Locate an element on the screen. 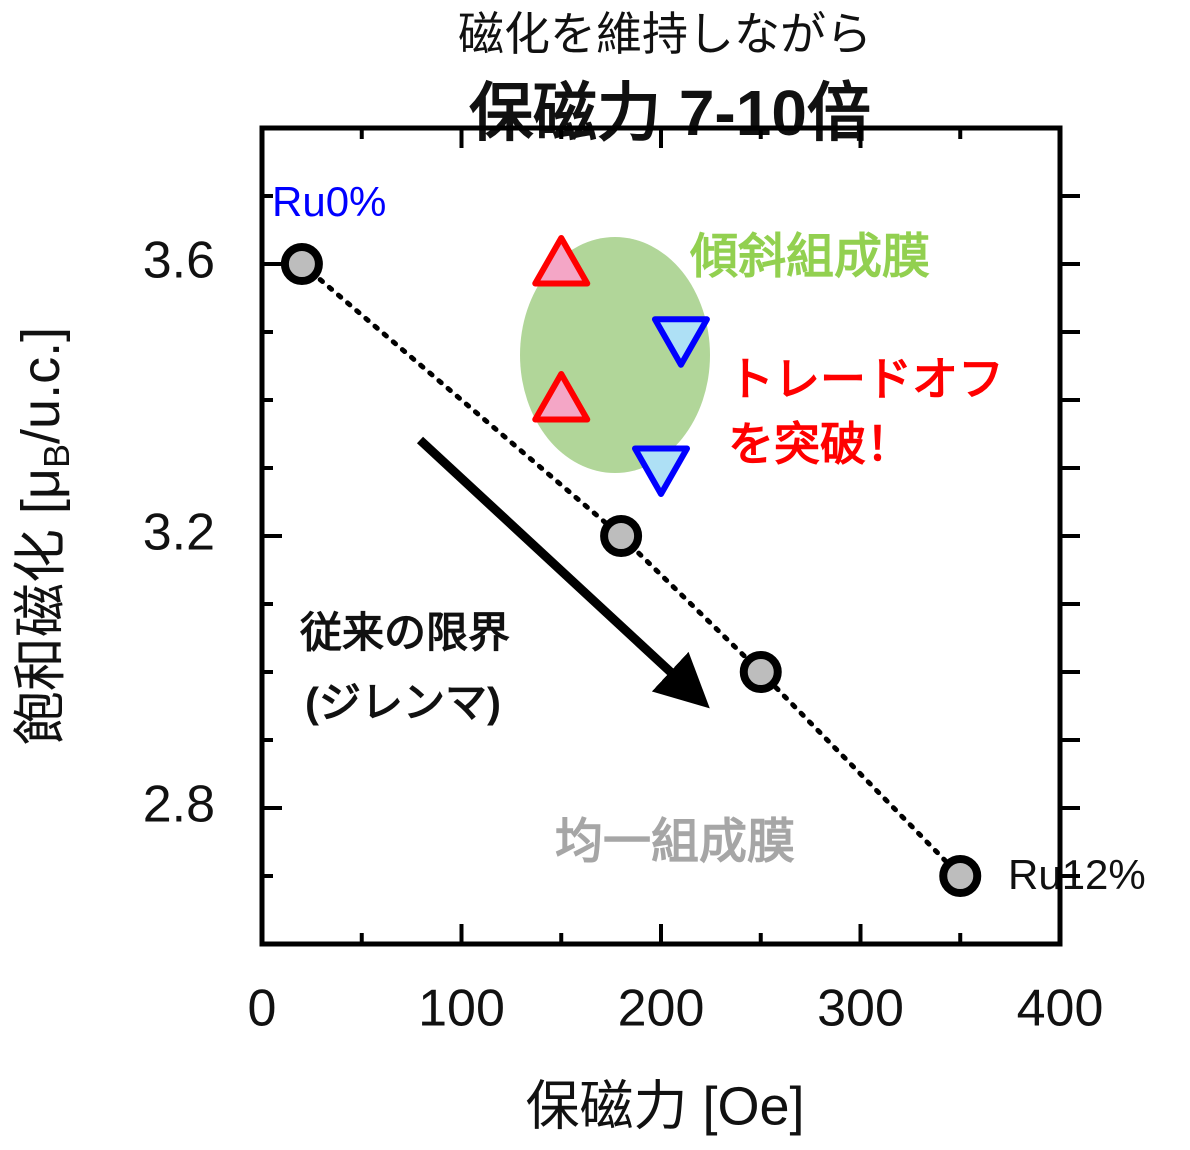 The width and height of the screenshot is (1190, 1150). y-tick-label: 3.6 is located at coordinates (179, 261).